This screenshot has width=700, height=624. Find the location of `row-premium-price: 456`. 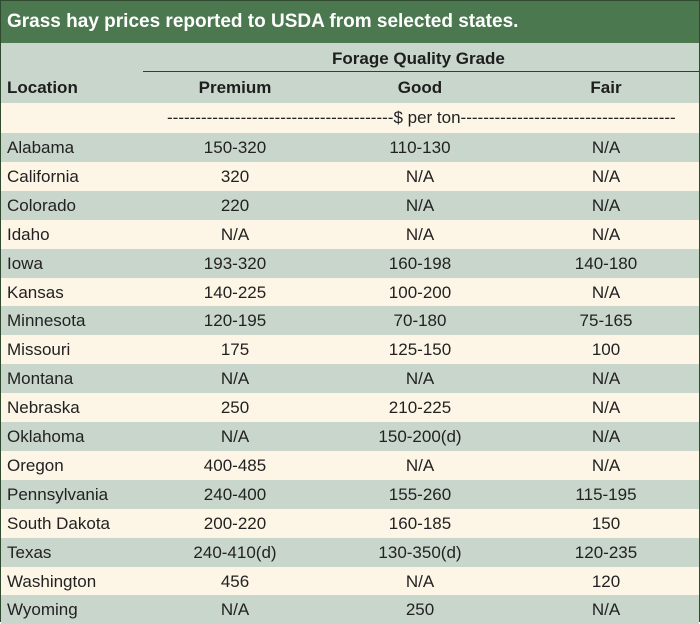

row-premium-price: 456 is located at coordinates (235, 581).